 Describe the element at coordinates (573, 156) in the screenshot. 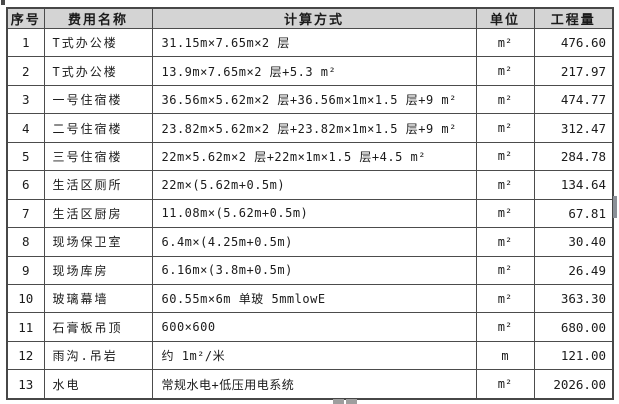

I see `cell-qty: 284.78` at that location.